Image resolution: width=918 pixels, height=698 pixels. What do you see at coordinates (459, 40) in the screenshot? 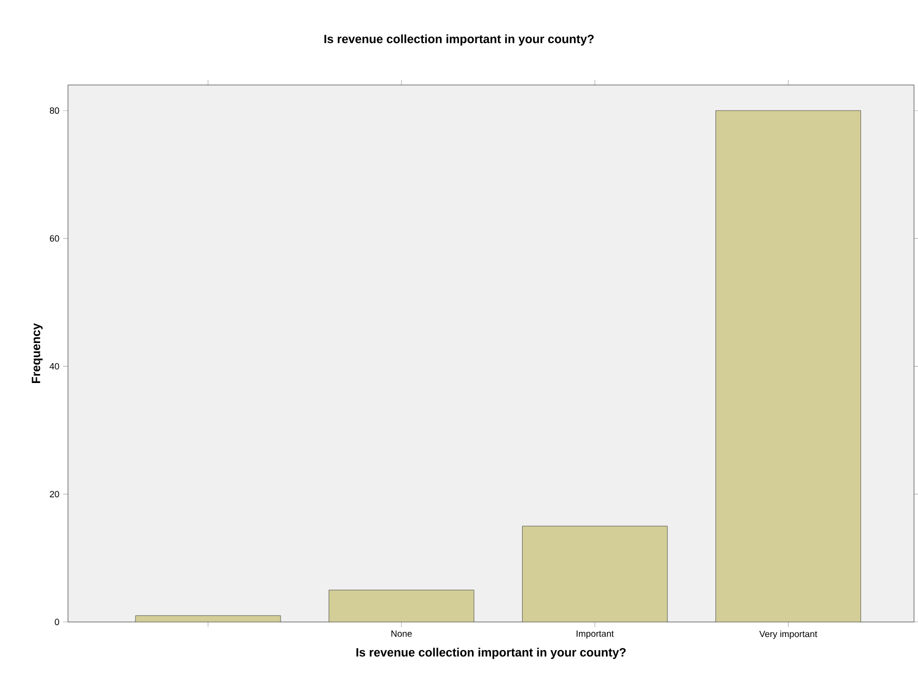
I see `chart-title: Is revenue collection important in your county?` at bounding box center [459, 40].